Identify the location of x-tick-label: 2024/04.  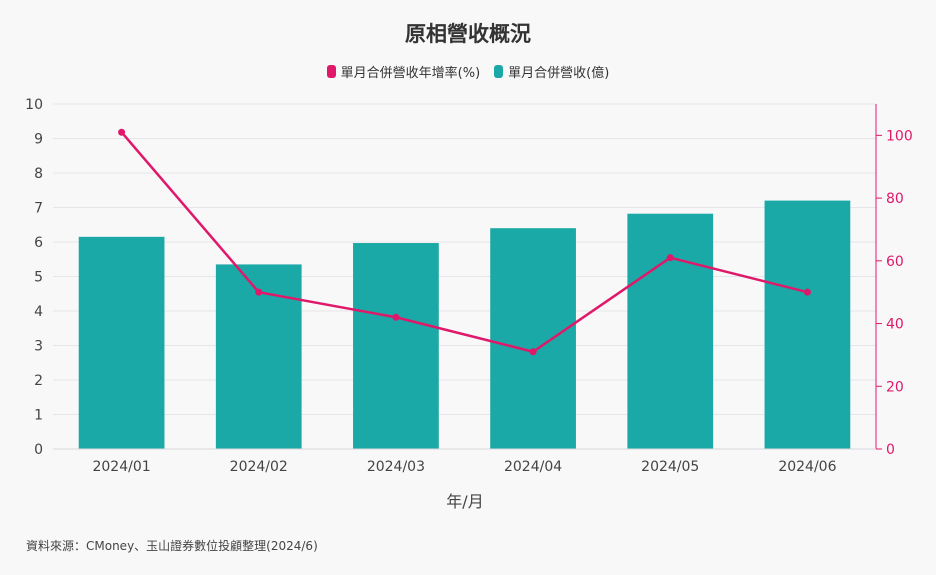
(533, 467).